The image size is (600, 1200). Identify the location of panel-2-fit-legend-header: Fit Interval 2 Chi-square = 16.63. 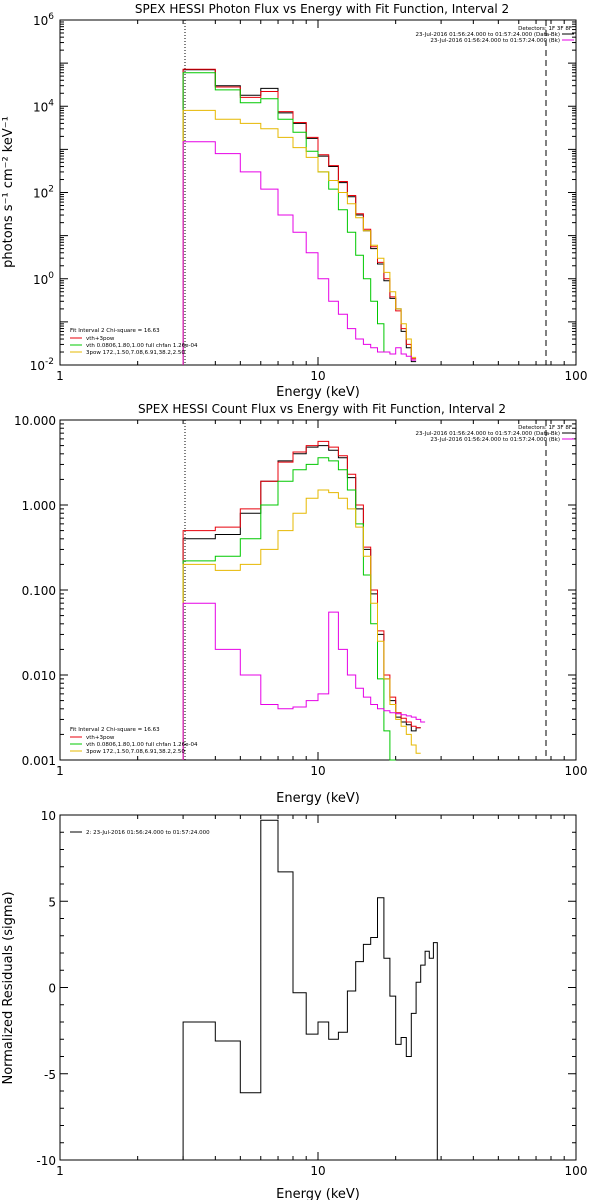
(115, 730).